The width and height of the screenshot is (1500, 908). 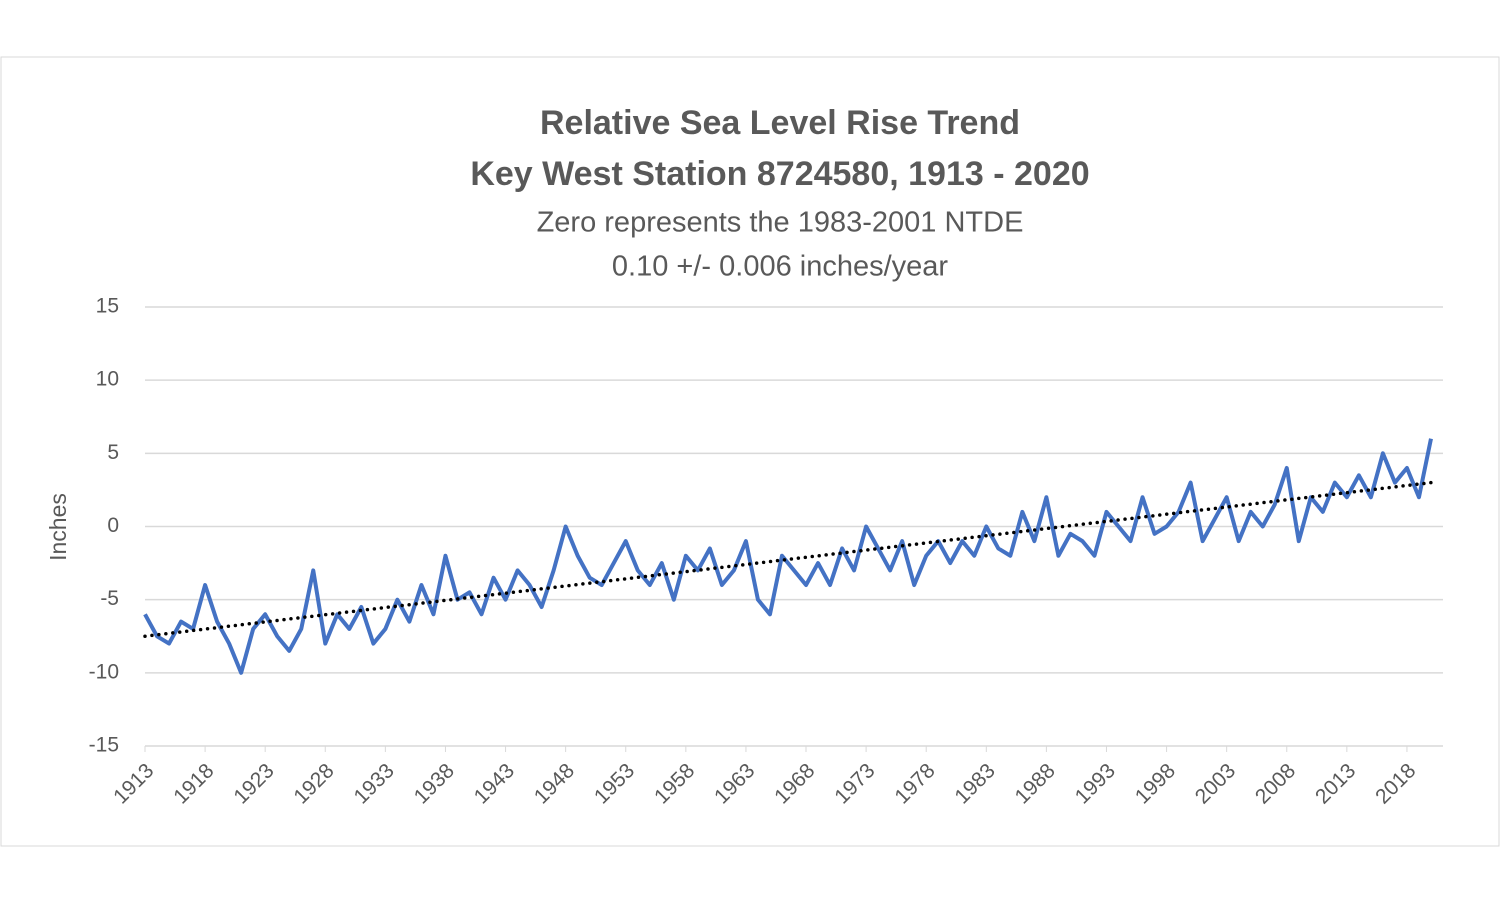 I want to click on y-axis-label: Inches, so click(x=58, y=527).